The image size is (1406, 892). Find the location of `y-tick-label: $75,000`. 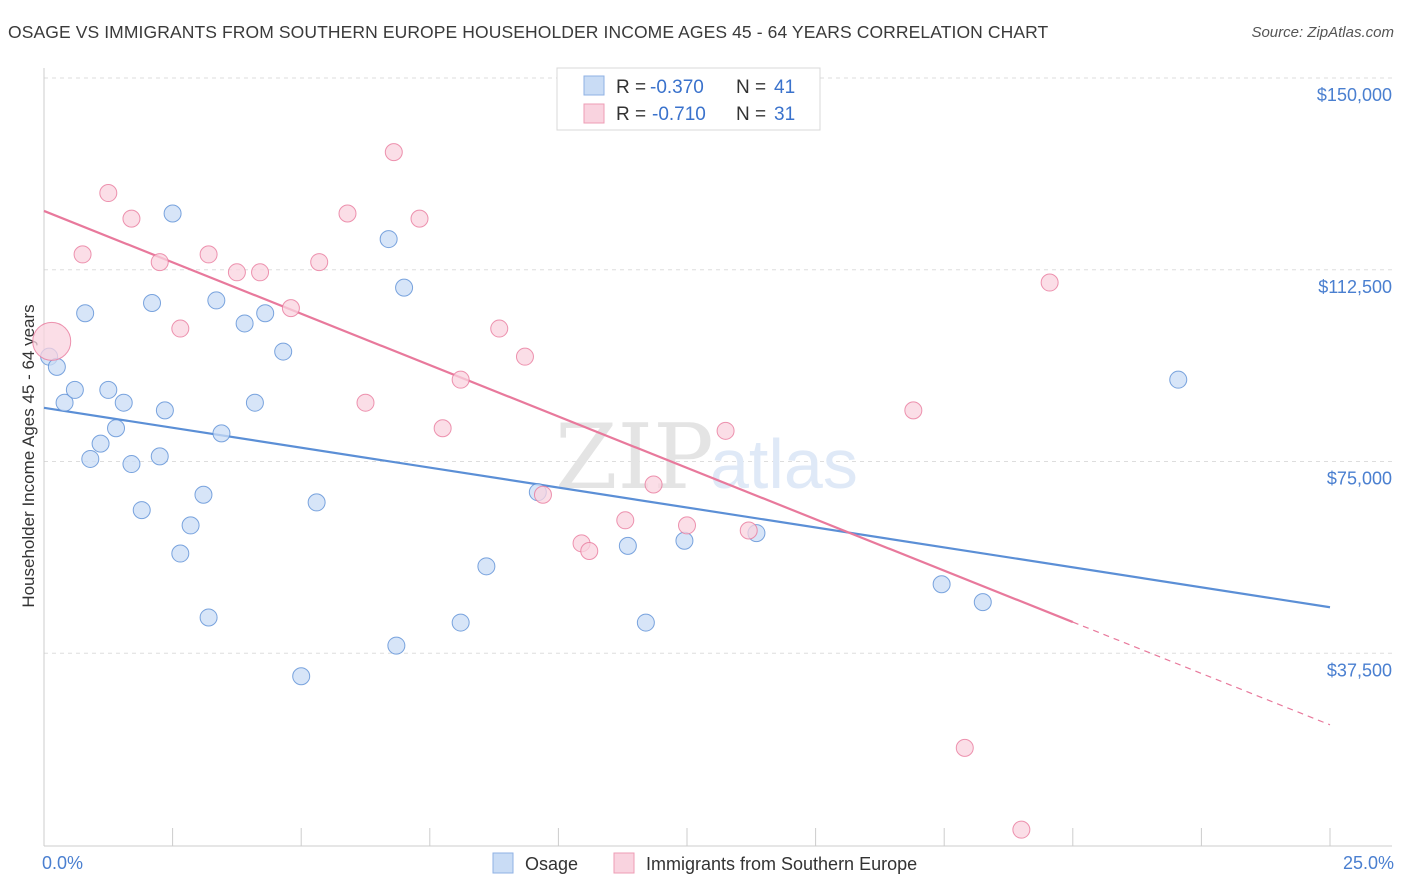

y-tick-label: $75,000 is located at coordinates (1359, 479).